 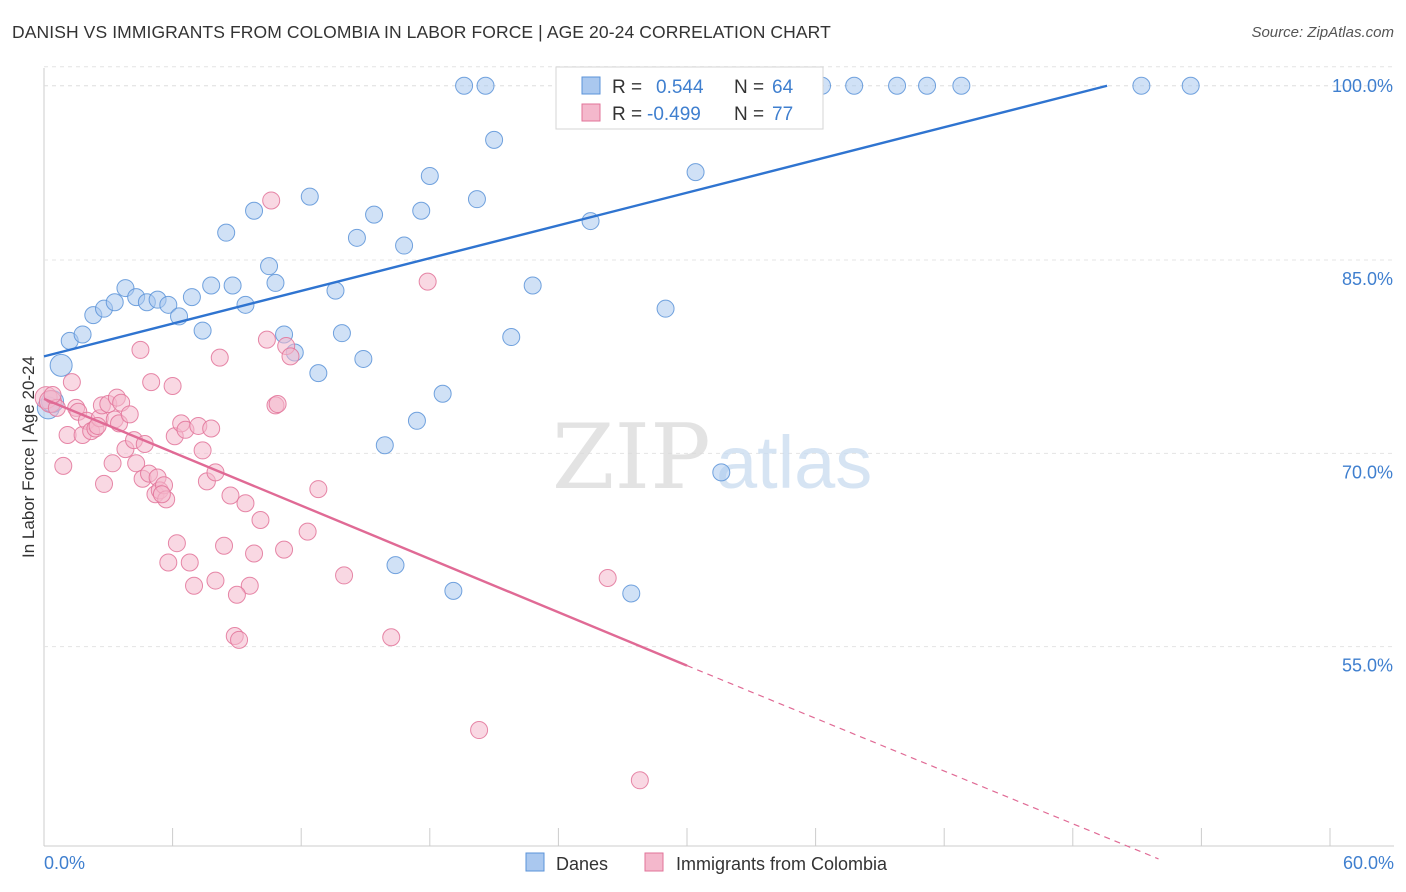 What do you see at coordinates (64, 863) in the screenshot?
I see `x-tick-label-min: 0.0%` at bounding box center [64, 863].